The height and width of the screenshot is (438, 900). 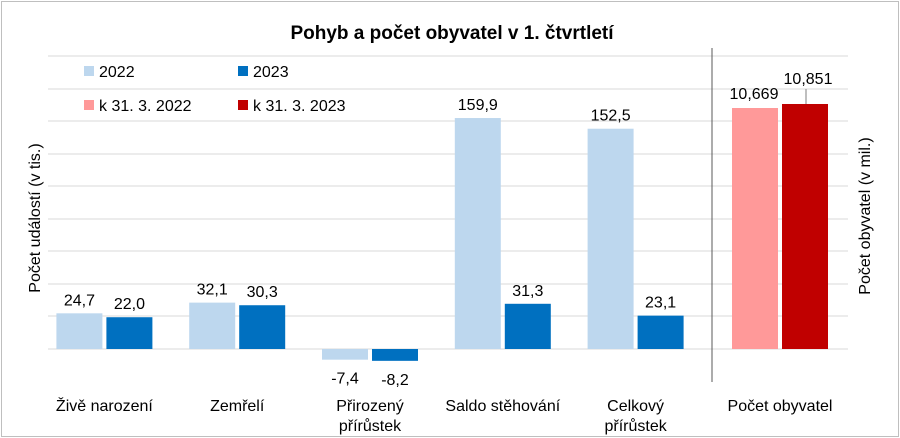 What do you see at coordinates (754, 94) in the screenshot?
I see `data-label: 10,669` at bounding box center [754, 94].